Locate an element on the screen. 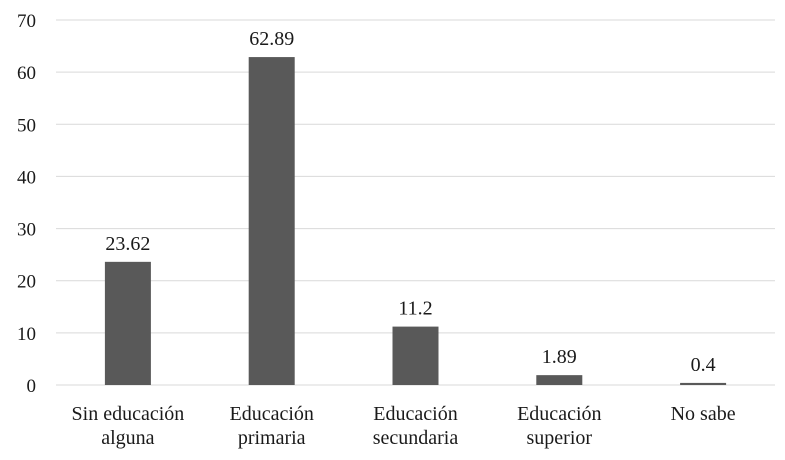  x-category-label: Educación superior is located at coordinates (559, 426).